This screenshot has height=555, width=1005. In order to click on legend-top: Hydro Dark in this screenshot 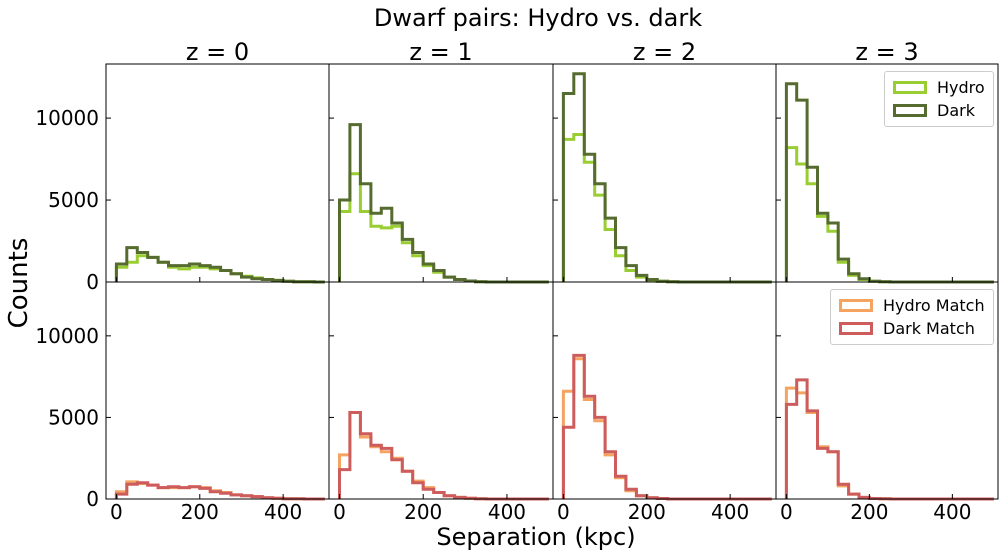, I will do `click(939, 99)`.